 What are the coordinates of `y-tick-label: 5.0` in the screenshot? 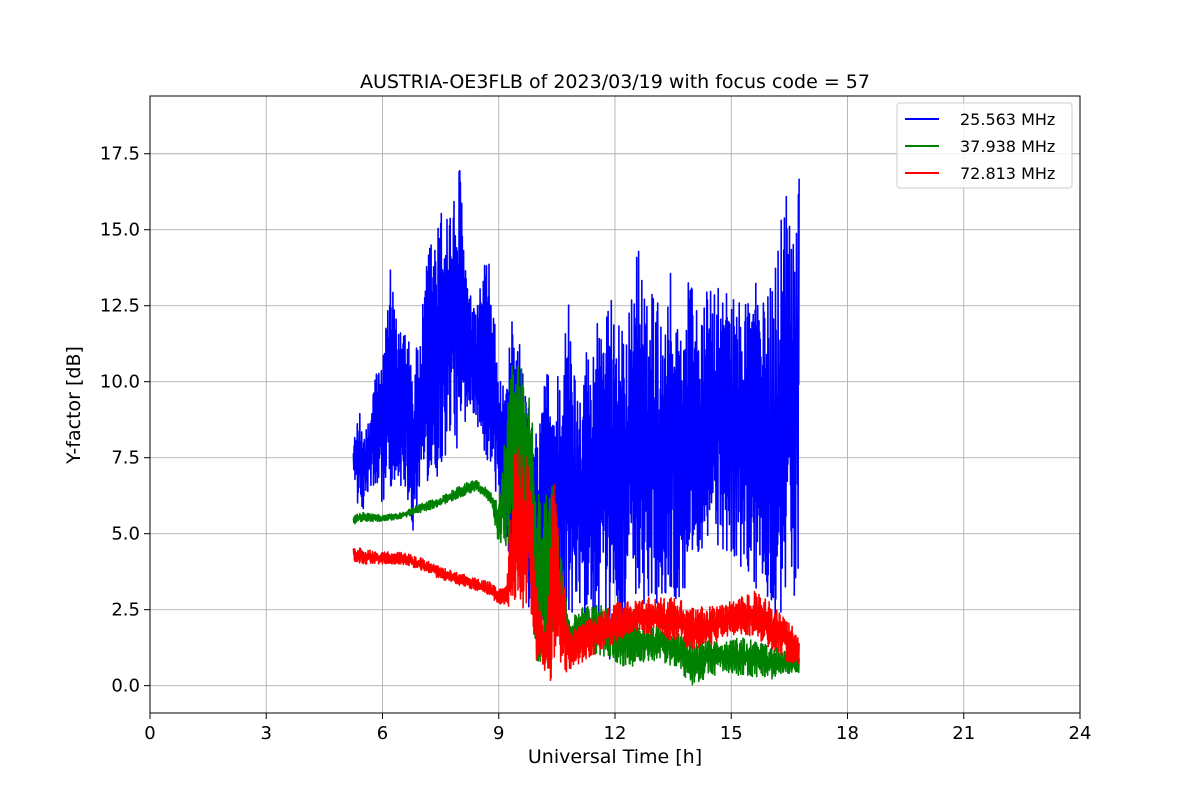 It's located at (125, 534).